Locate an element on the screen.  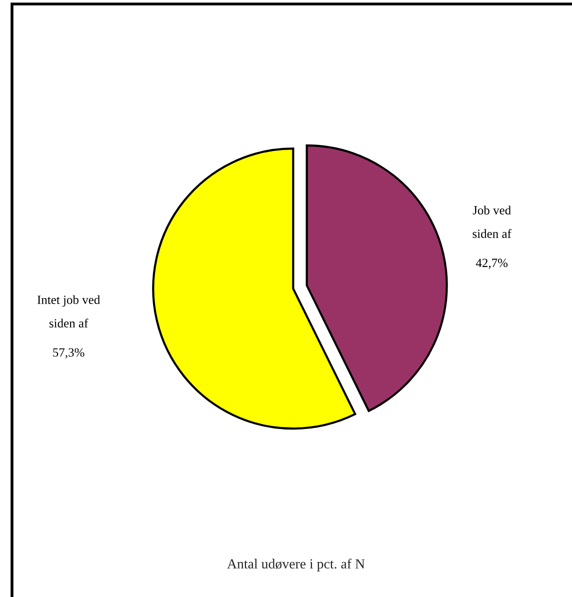
text: Antal udøvere i pct. af N is located at coordinates (296, 565).